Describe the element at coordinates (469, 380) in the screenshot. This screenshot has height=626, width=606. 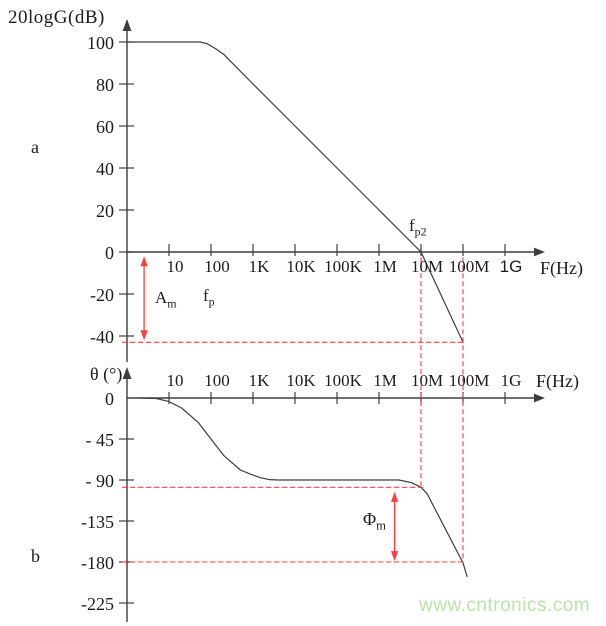
I see `phase-x-tick-label-100M: 100M` at that location.